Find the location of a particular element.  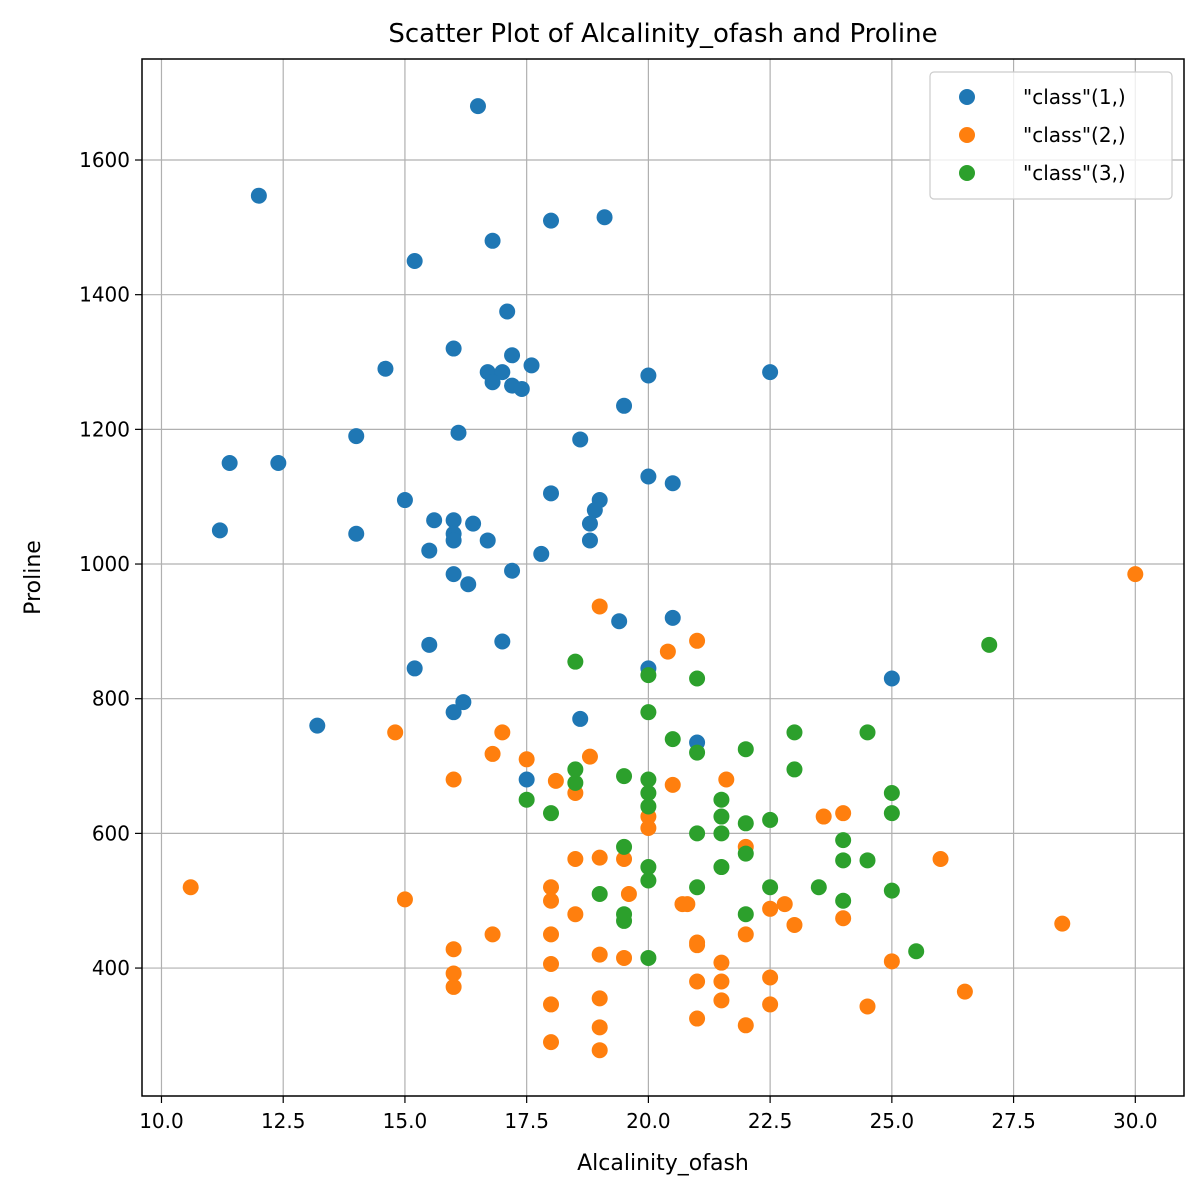

x-tick-label: 25.0 is located at coordinates (892, 1121).